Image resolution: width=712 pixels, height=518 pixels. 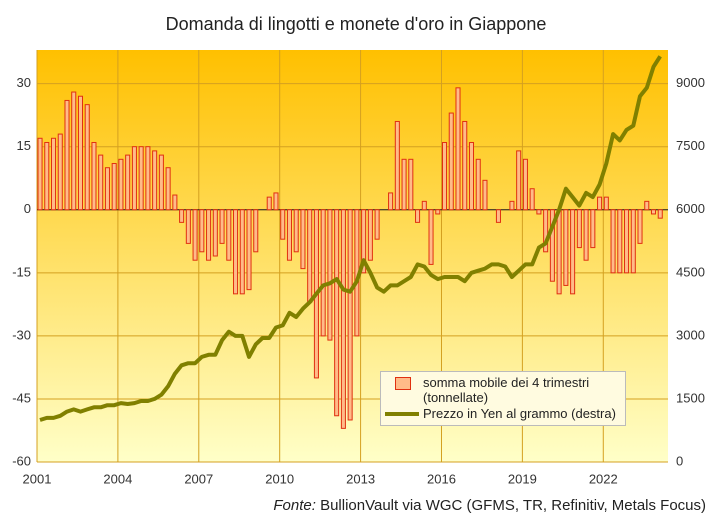 What do you see at coordinates (690, 208) in the screenshot?
I see `y2-tick-label: 6000` at bounding box center [690, 208].